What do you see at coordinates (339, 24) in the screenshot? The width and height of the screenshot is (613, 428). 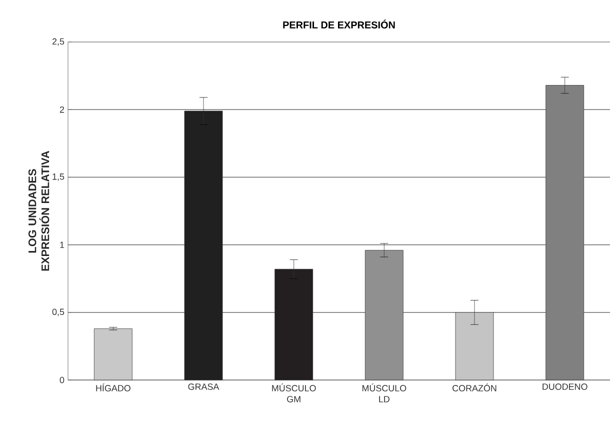 I see `chart-title: PERFIL DE EXPRESIÓN` at bounding box center [339, 24].